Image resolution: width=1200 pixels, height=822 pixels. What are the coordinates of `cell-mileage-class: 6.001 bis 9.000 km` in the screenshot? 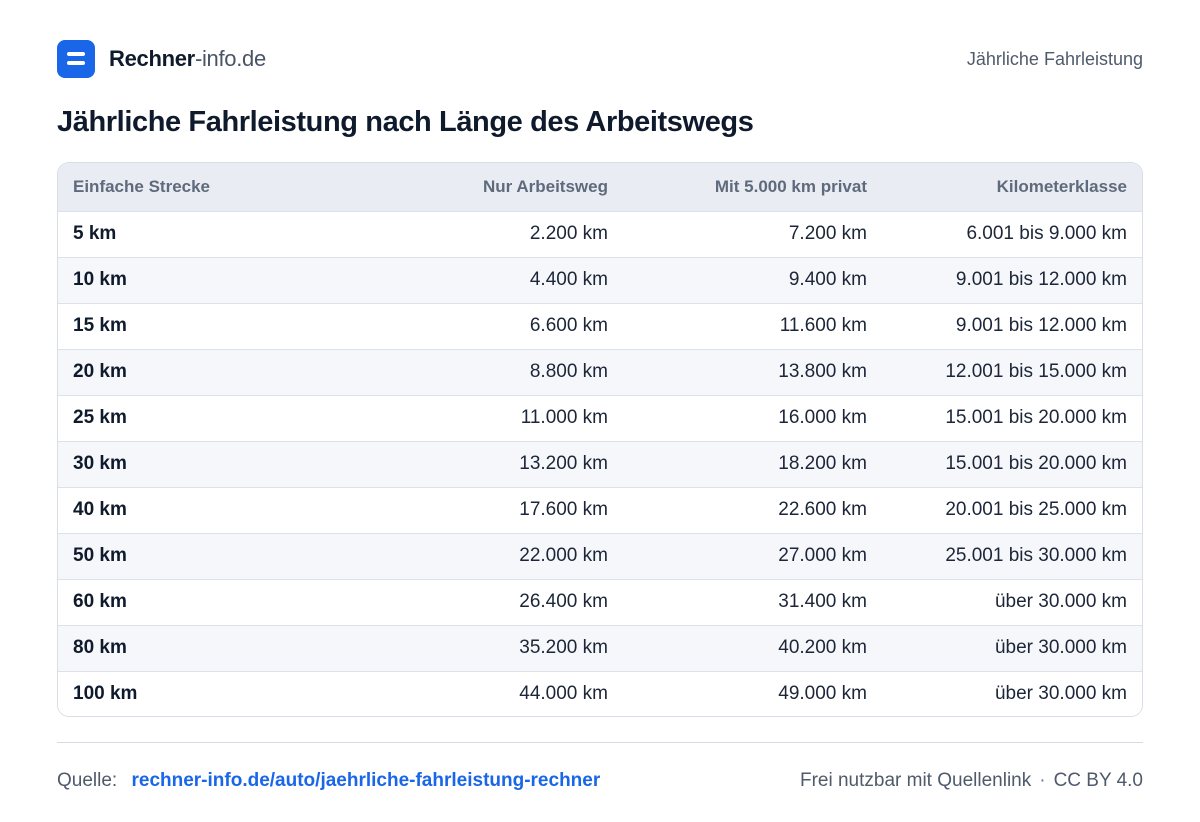 It's located at (1046, 233).